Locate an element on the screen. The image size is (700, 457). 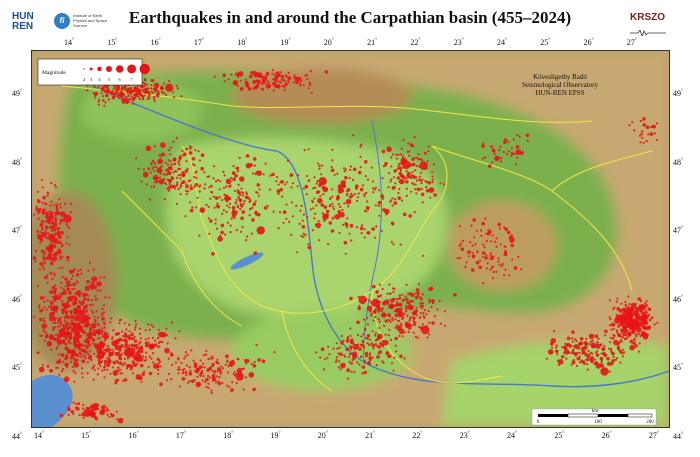
legend-mag-4: 4 is located at coordinates (99, 79).